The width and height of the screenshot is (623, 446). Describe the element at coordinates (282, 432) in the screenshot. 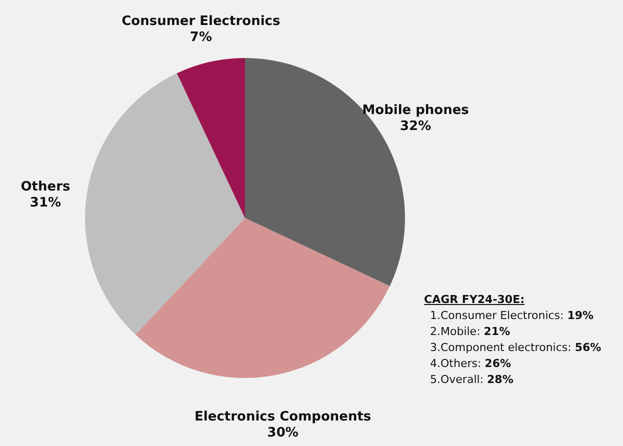

I see `data-label: 30%` at that location.